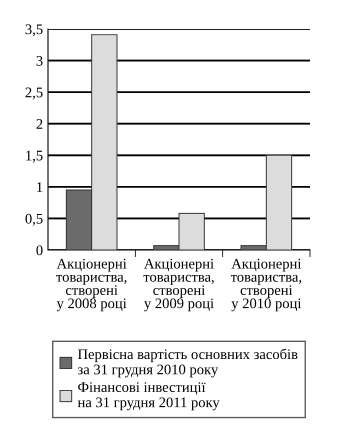  Describe the element at coordinates (39, 187) in the screenshot. I see `y-tick-label: 1` at that location.